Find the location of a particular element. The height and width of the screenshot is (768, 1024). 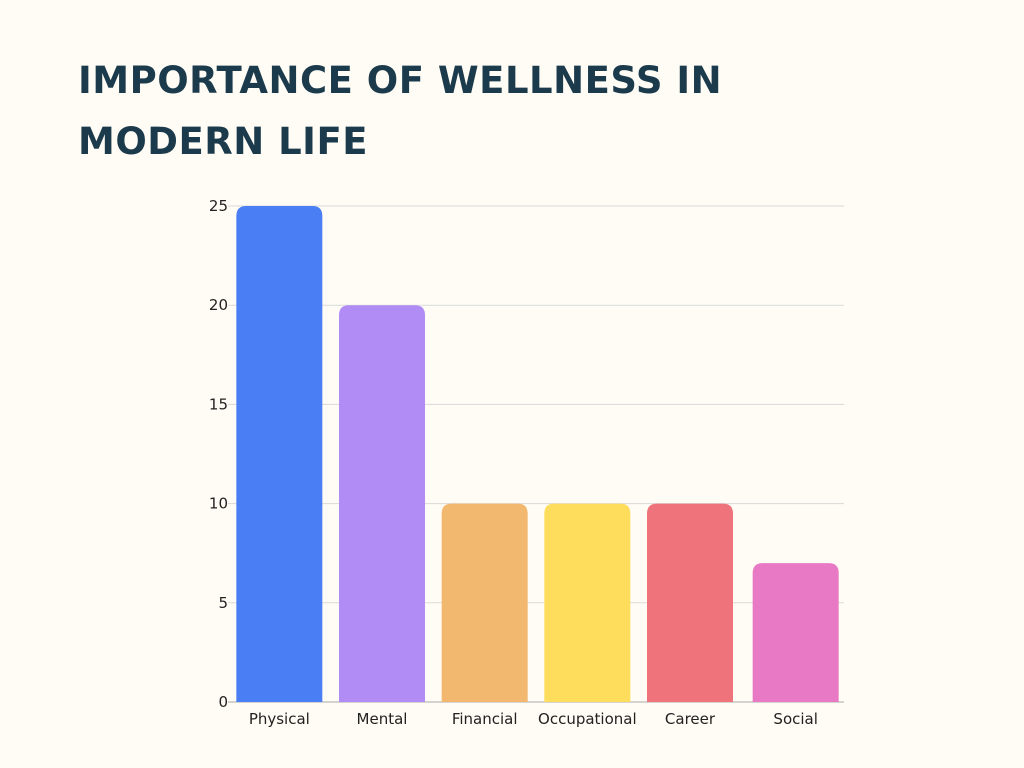

bar-career is located at coordinates (690, 602).